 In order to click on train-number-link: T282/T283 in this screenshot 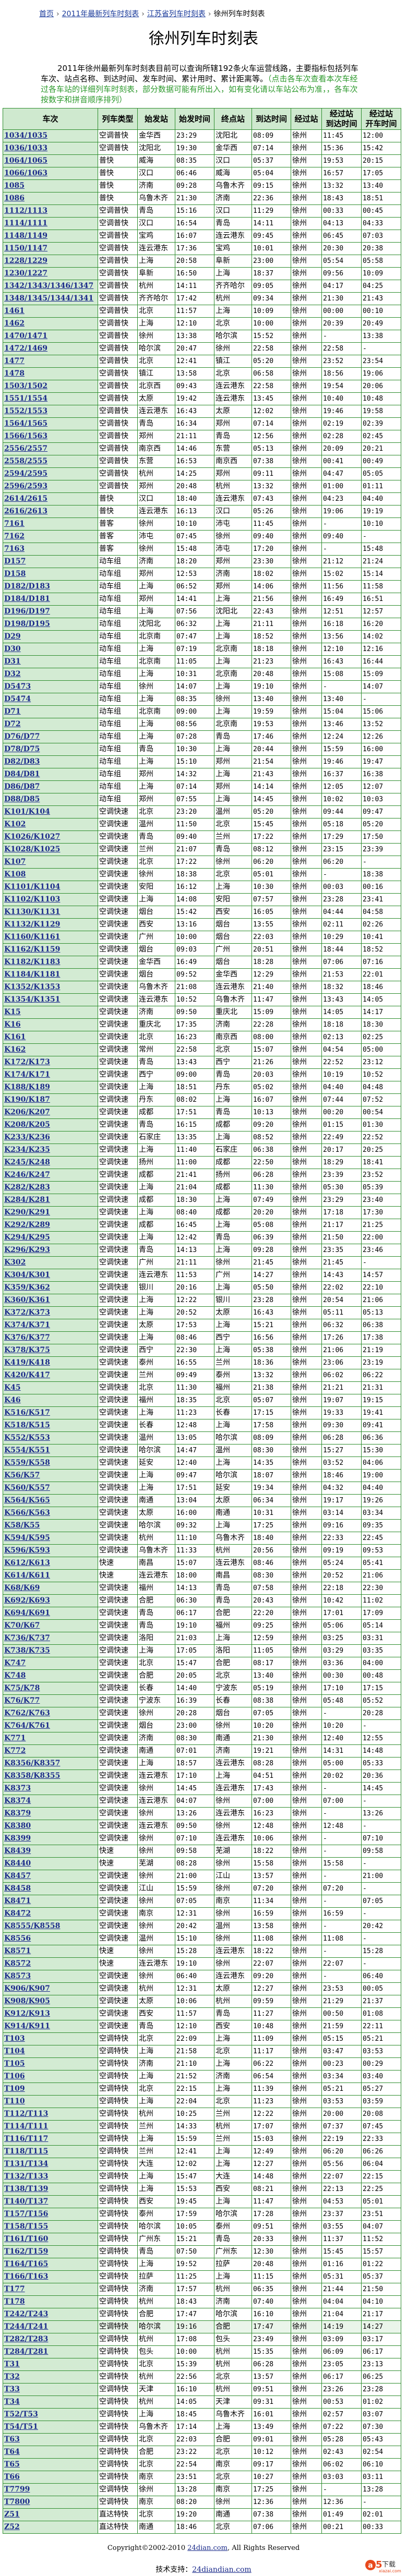, I will do `click(27, 2339)`.